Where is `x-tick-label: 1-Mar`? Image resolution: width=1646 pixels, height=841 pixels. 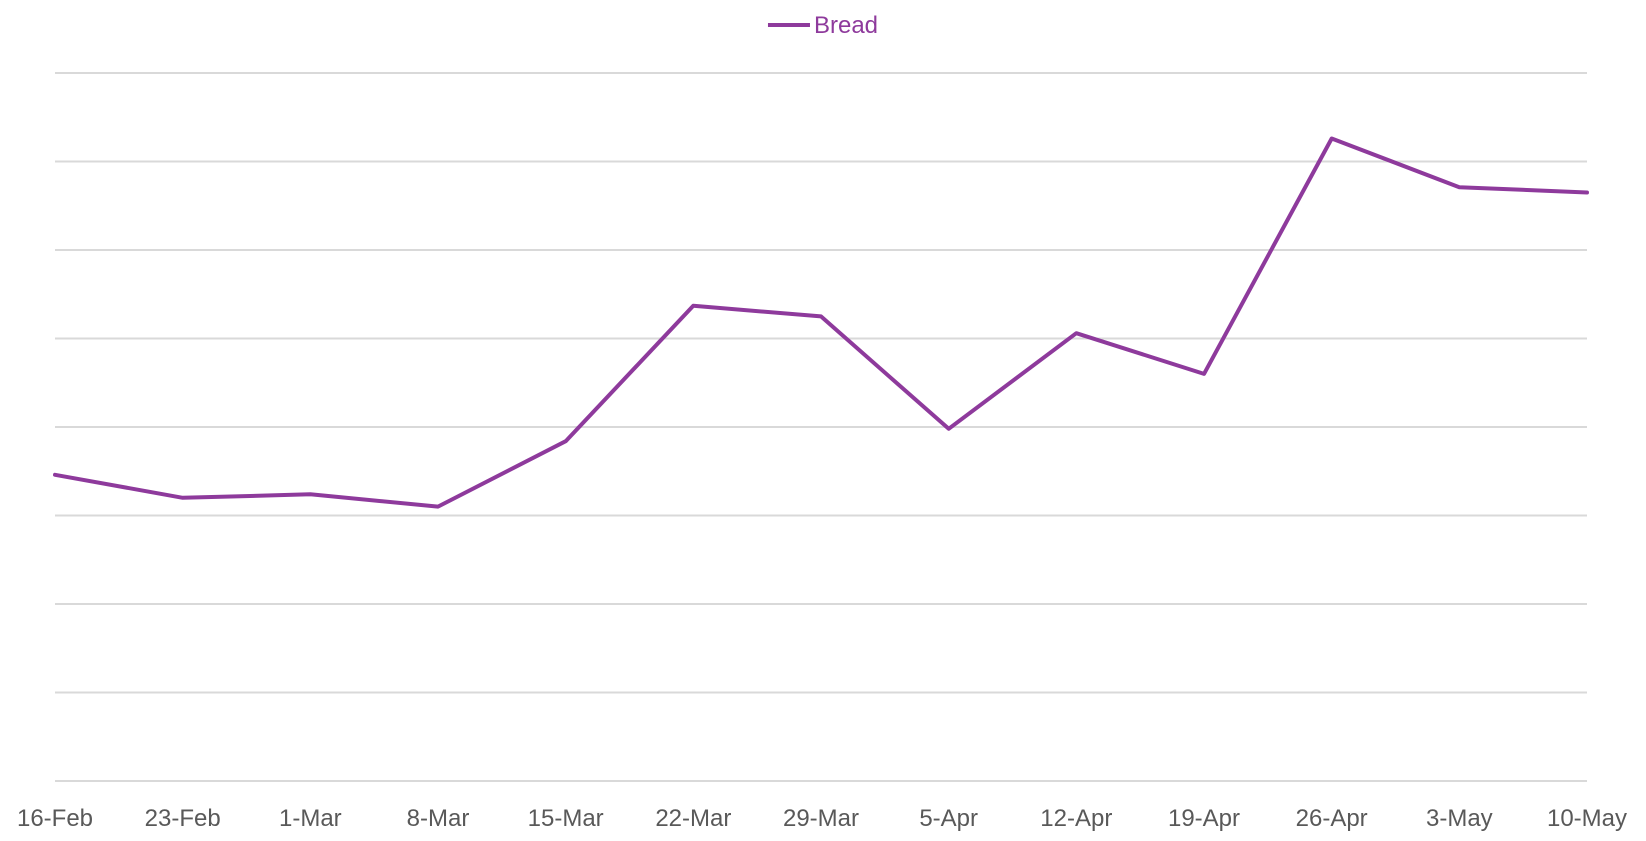 x-tick-label: 1-Mar is located at coordinates (310, 818).